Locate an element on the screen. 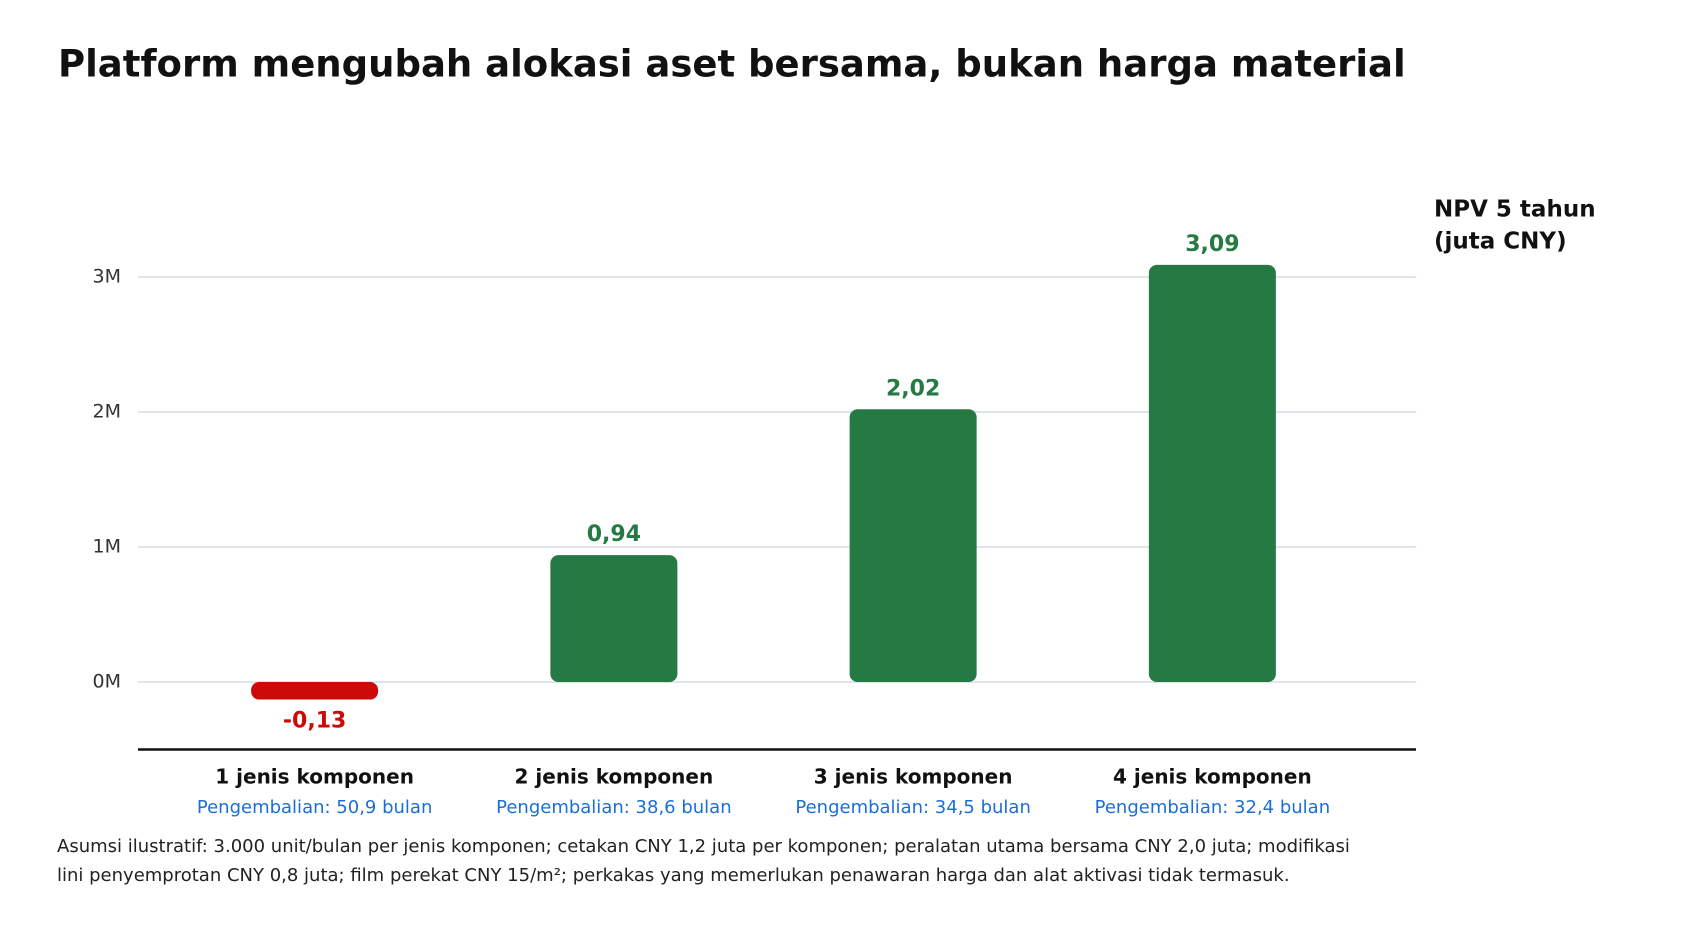 This screenshot has height=930, width=1691. value-label: 0,94 is located at coordinates (614, 534).